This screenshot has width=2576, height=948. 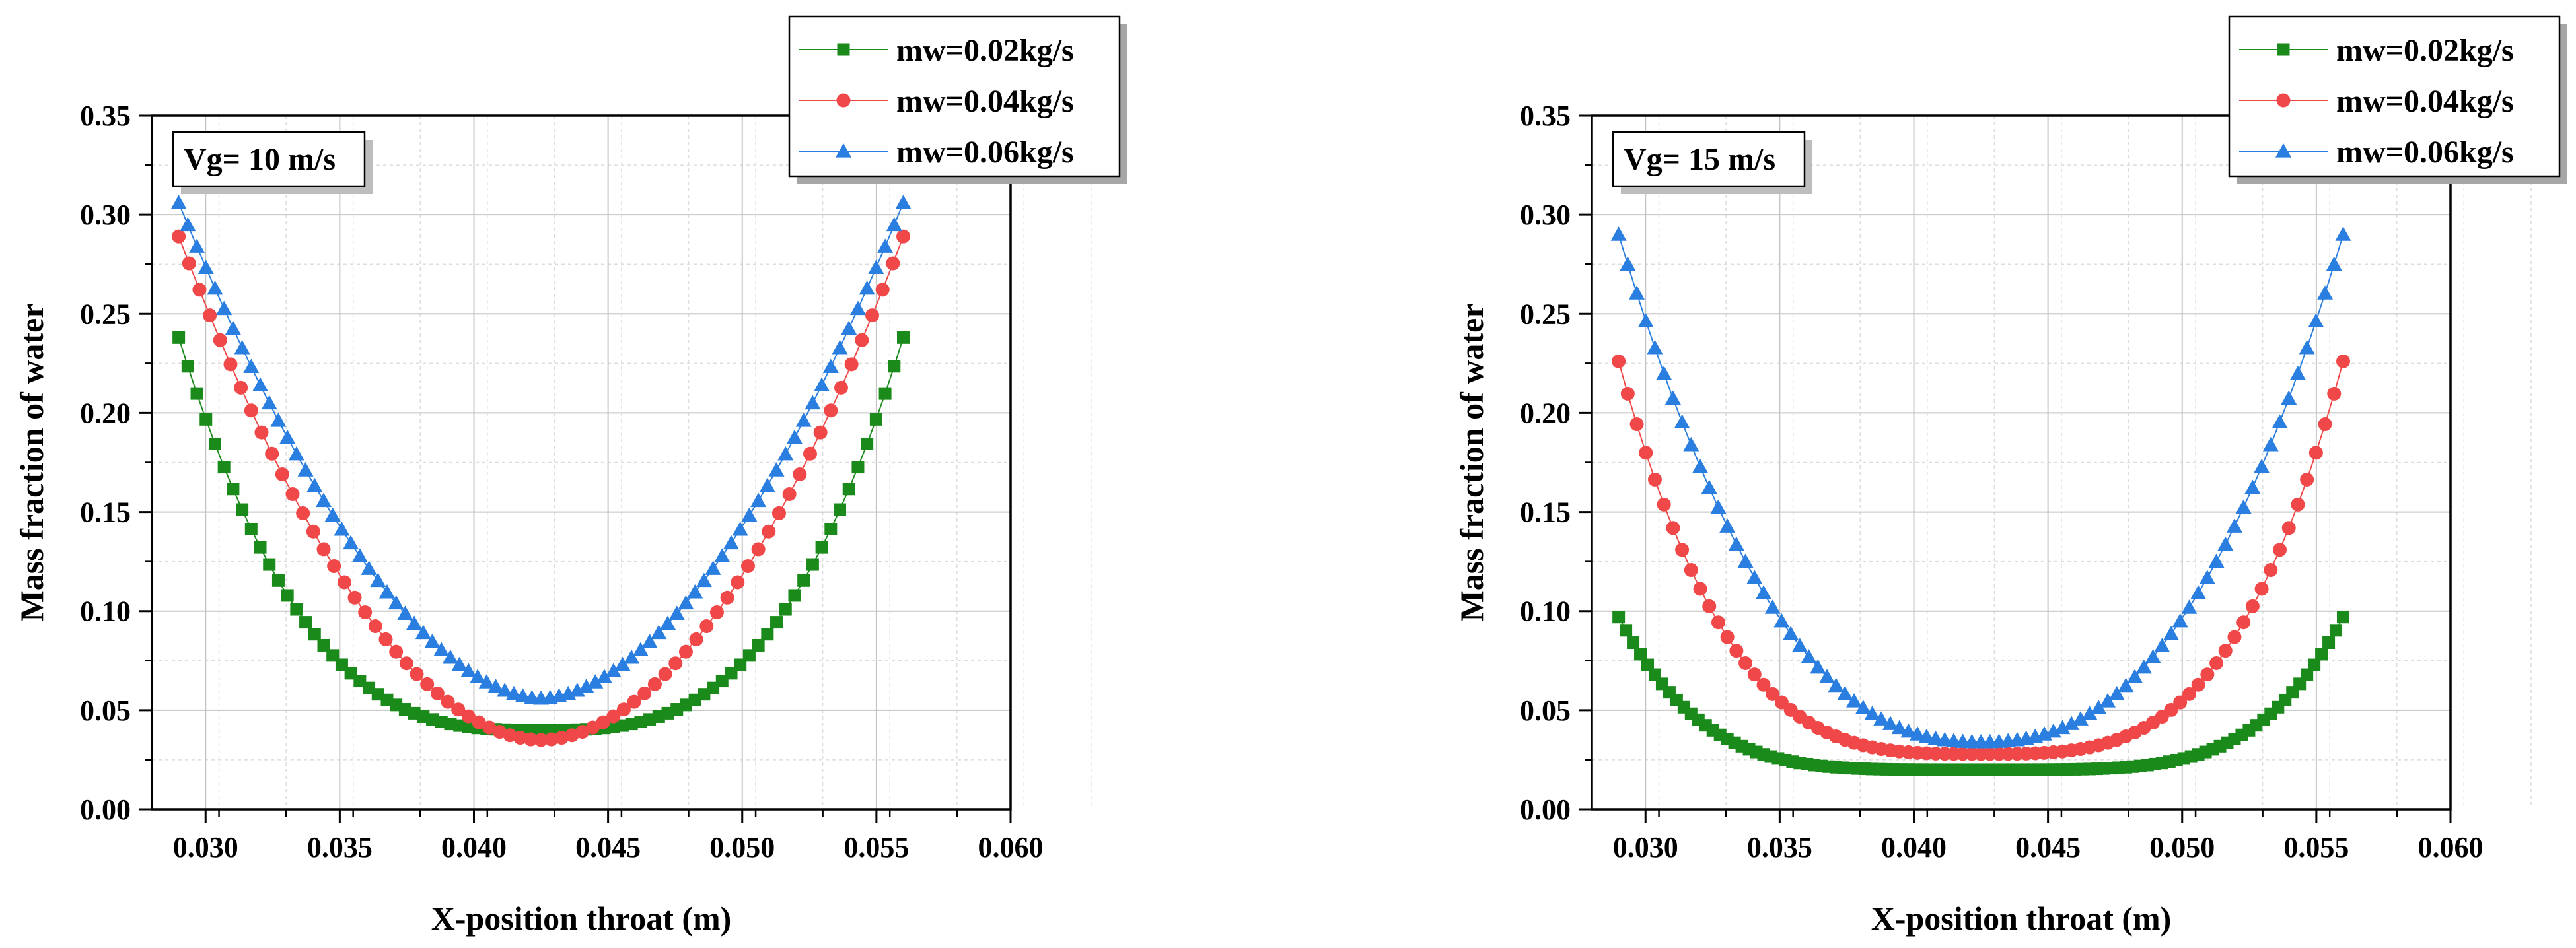 I want to click on legend-marker, so click(x=2284, y=49).